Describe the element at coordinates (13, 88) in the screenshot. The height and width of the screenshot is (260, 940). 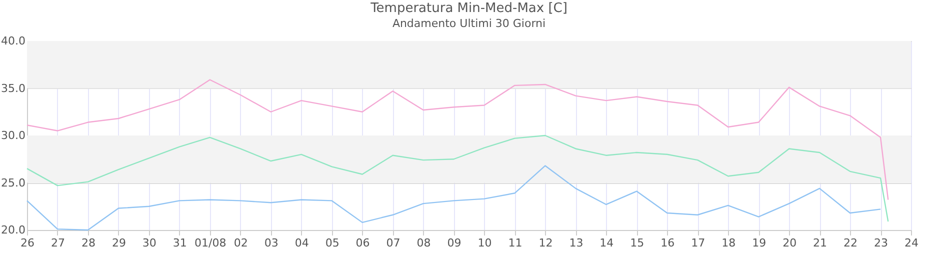
I see `y-tick-label: 35.0` at that location.